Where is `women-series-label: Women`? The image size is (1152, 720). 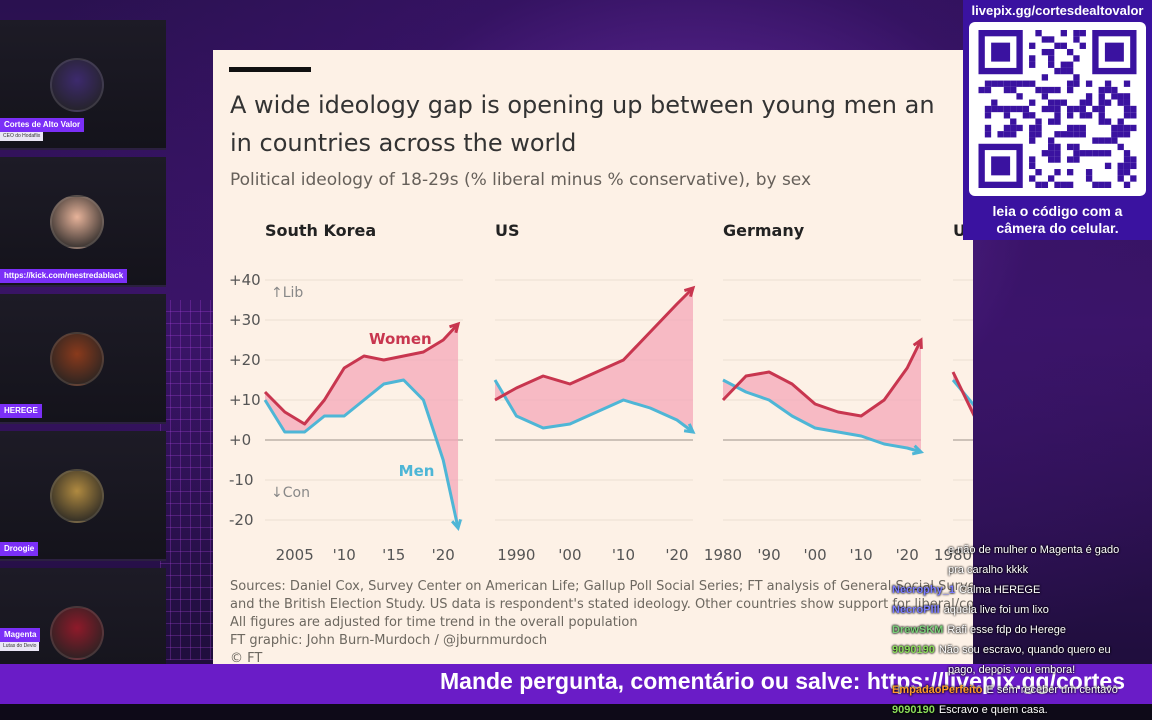
women-series-label: Women is located at coordinates (400, 339).